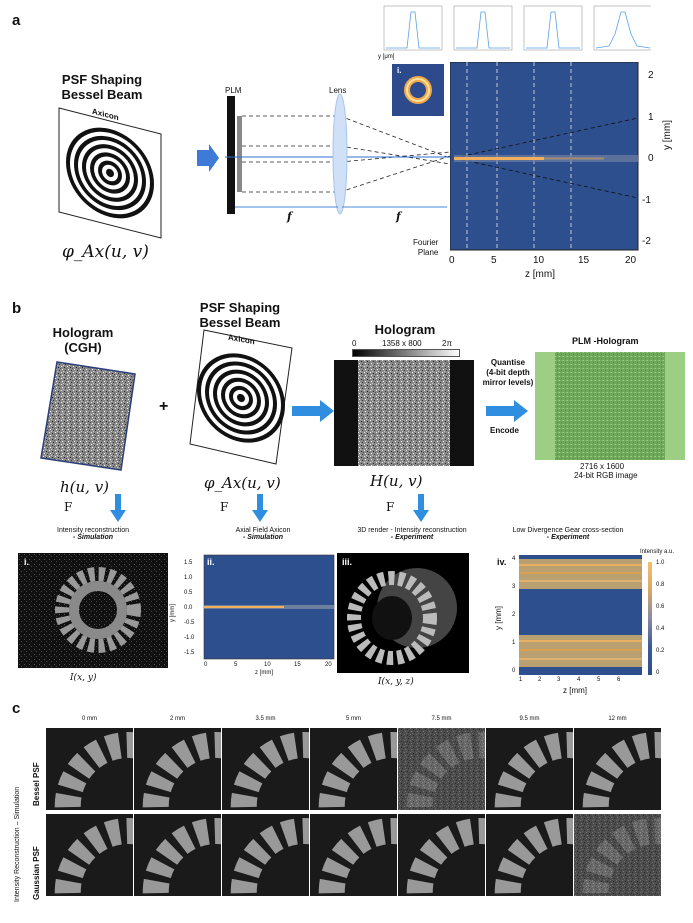 The image size is (693, 923). I want to click on quantise-1: Quantise, so click(508, 362).